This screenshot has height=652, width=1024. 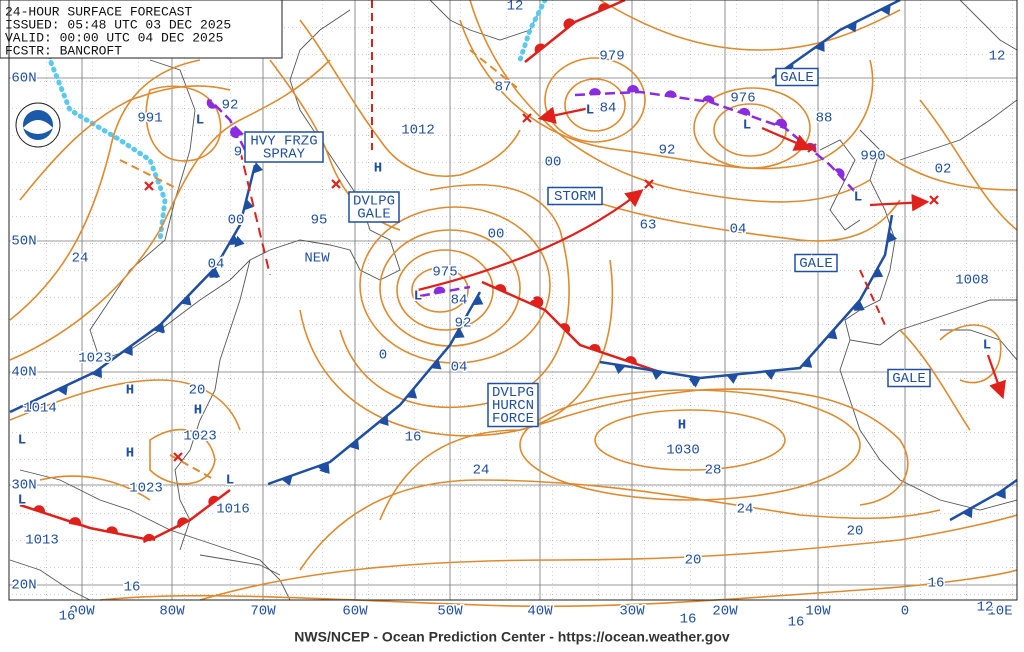 I want to click on header-line: FCSTR: BANCROFT, so click(x=63, y=50).